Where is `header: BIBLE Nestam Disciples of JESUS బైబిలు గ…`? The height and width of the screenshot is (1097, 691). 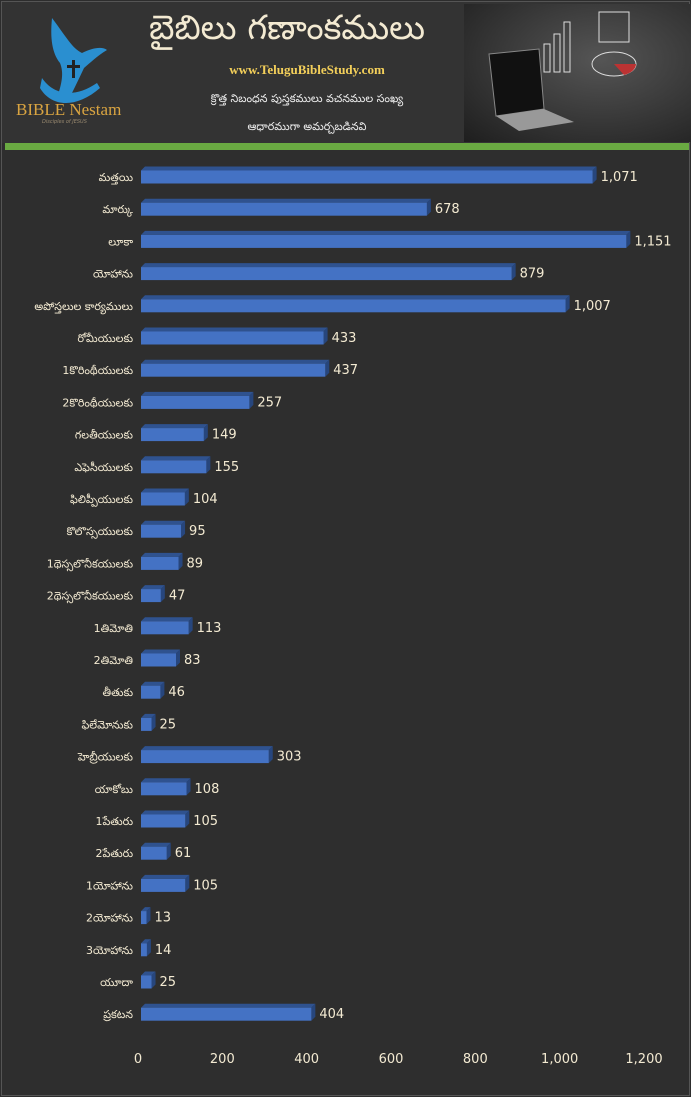 header: BIBLE Nestam Disciples of JESUS బైబిలు గ… is located at coordinates (346, 72).